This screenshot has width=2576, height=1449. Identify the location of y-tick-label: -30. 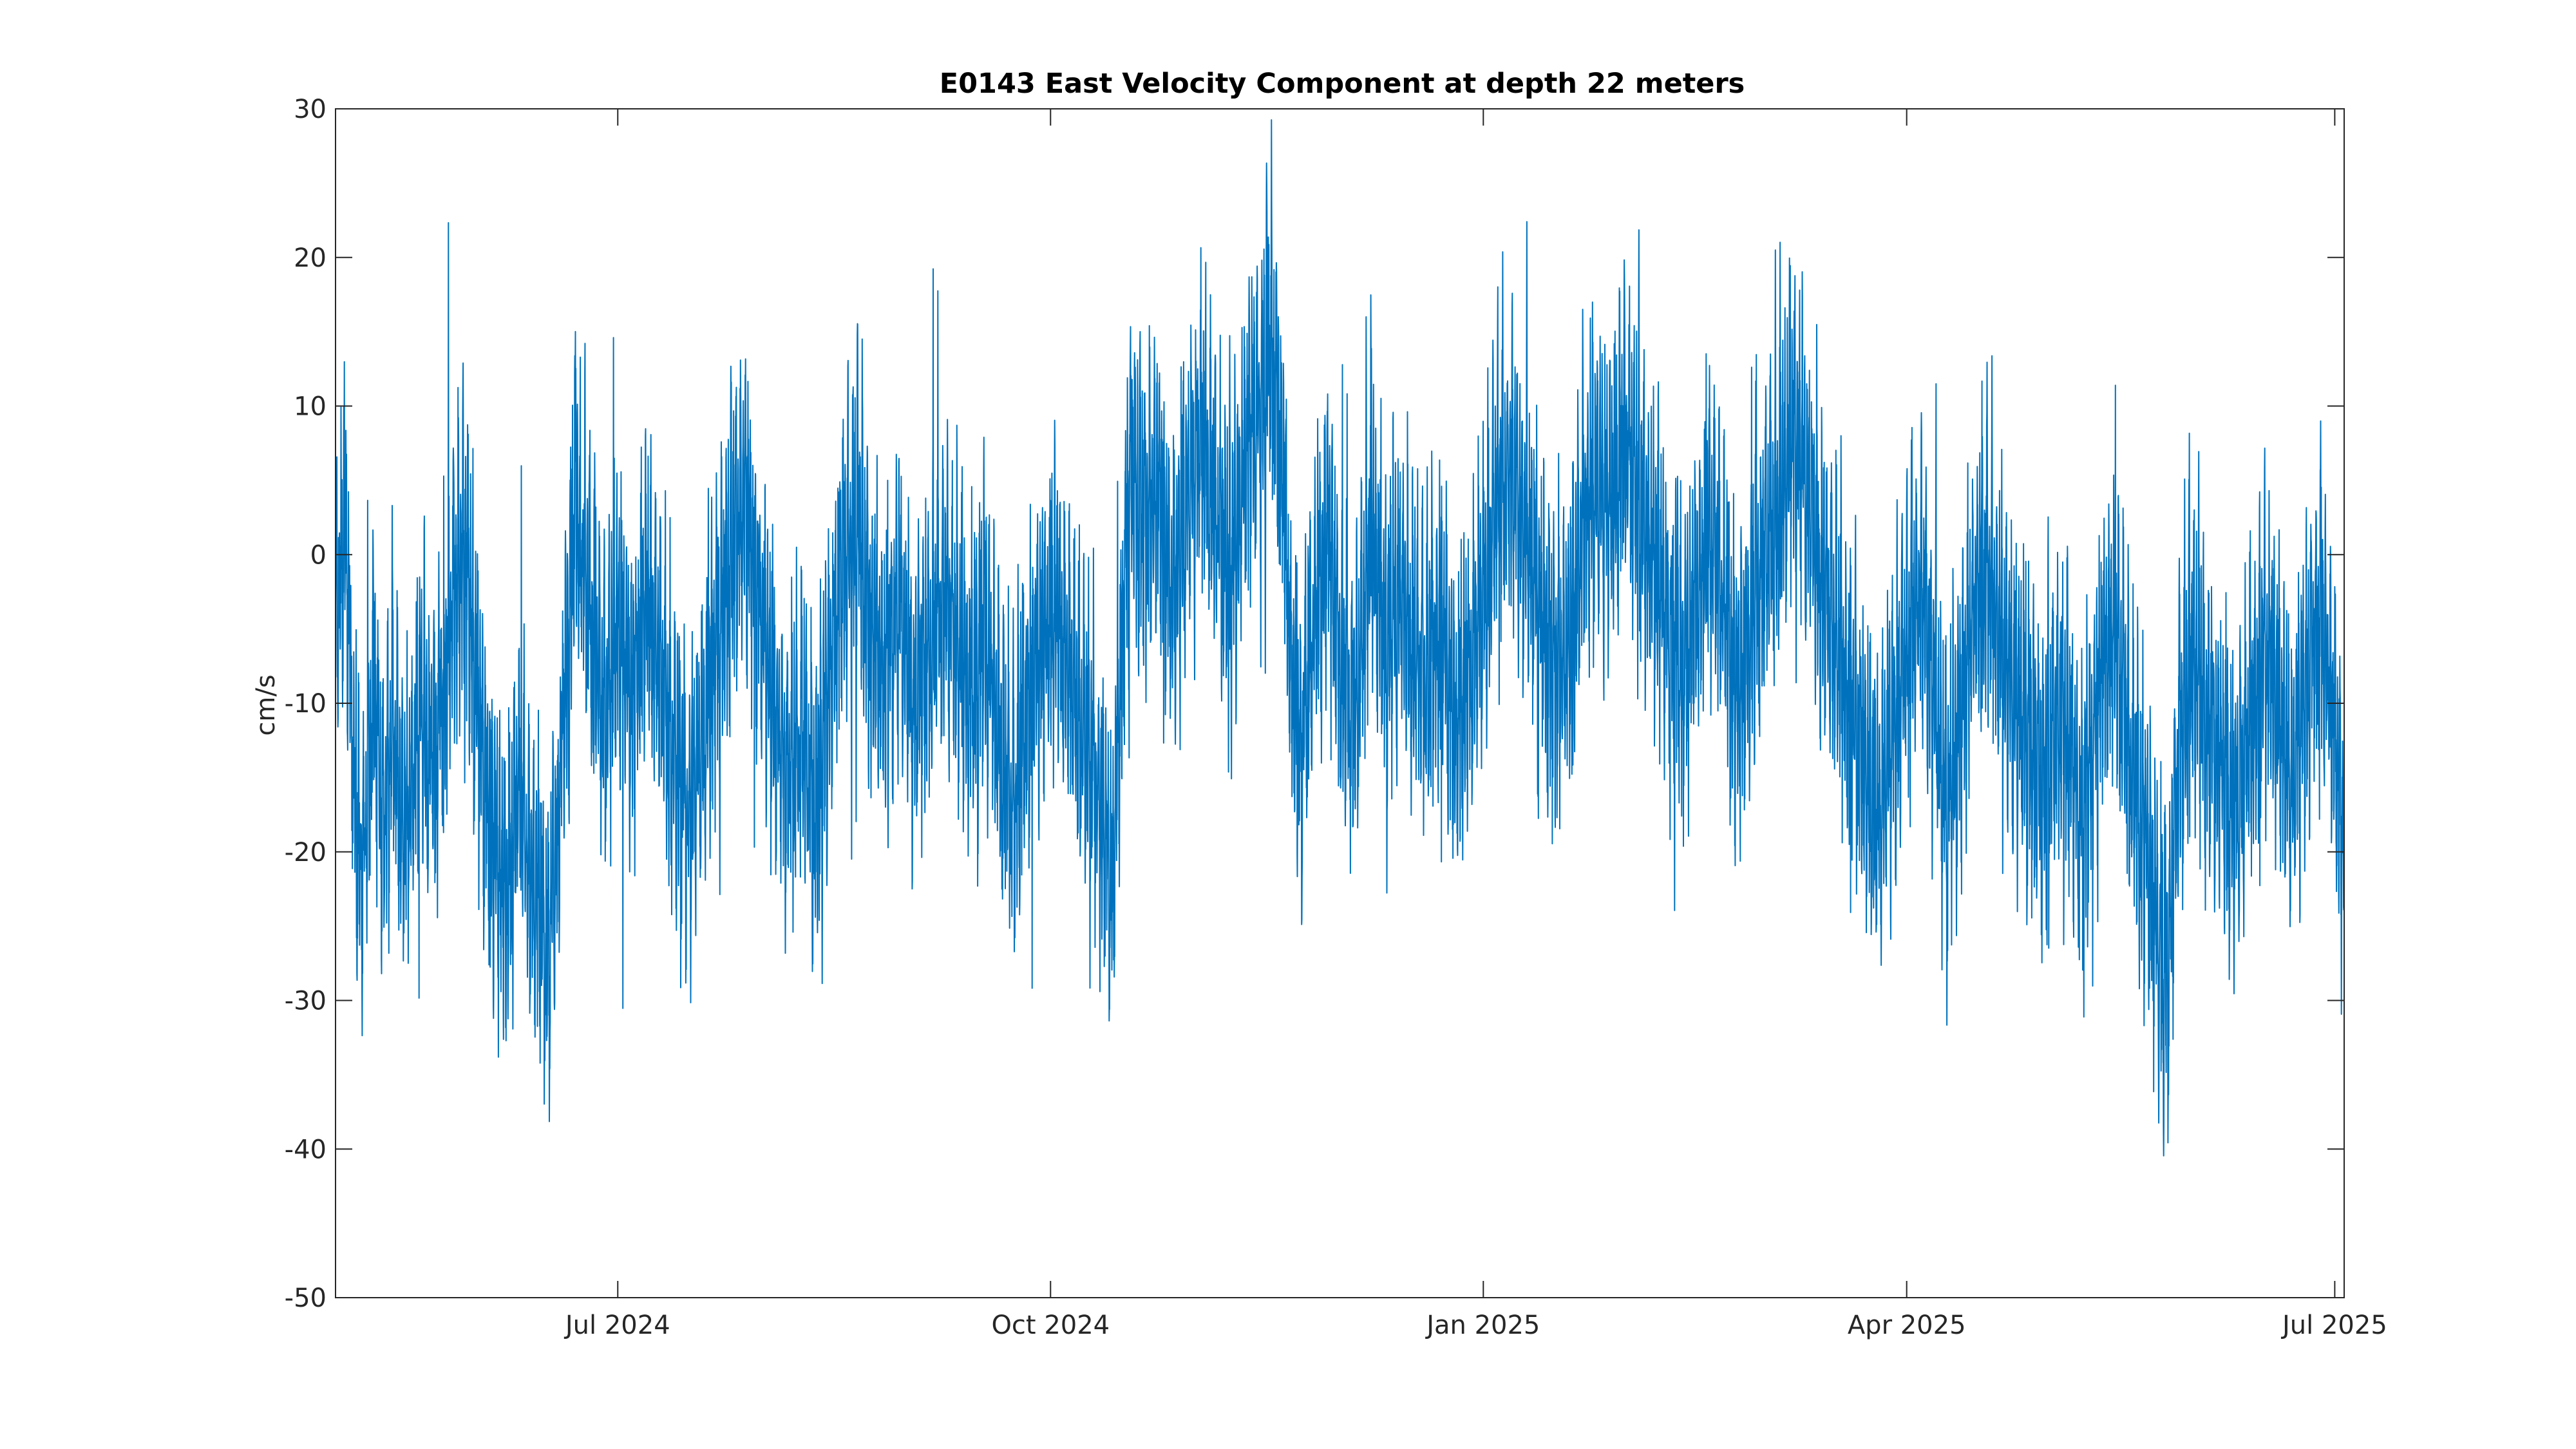
(306, 1002).